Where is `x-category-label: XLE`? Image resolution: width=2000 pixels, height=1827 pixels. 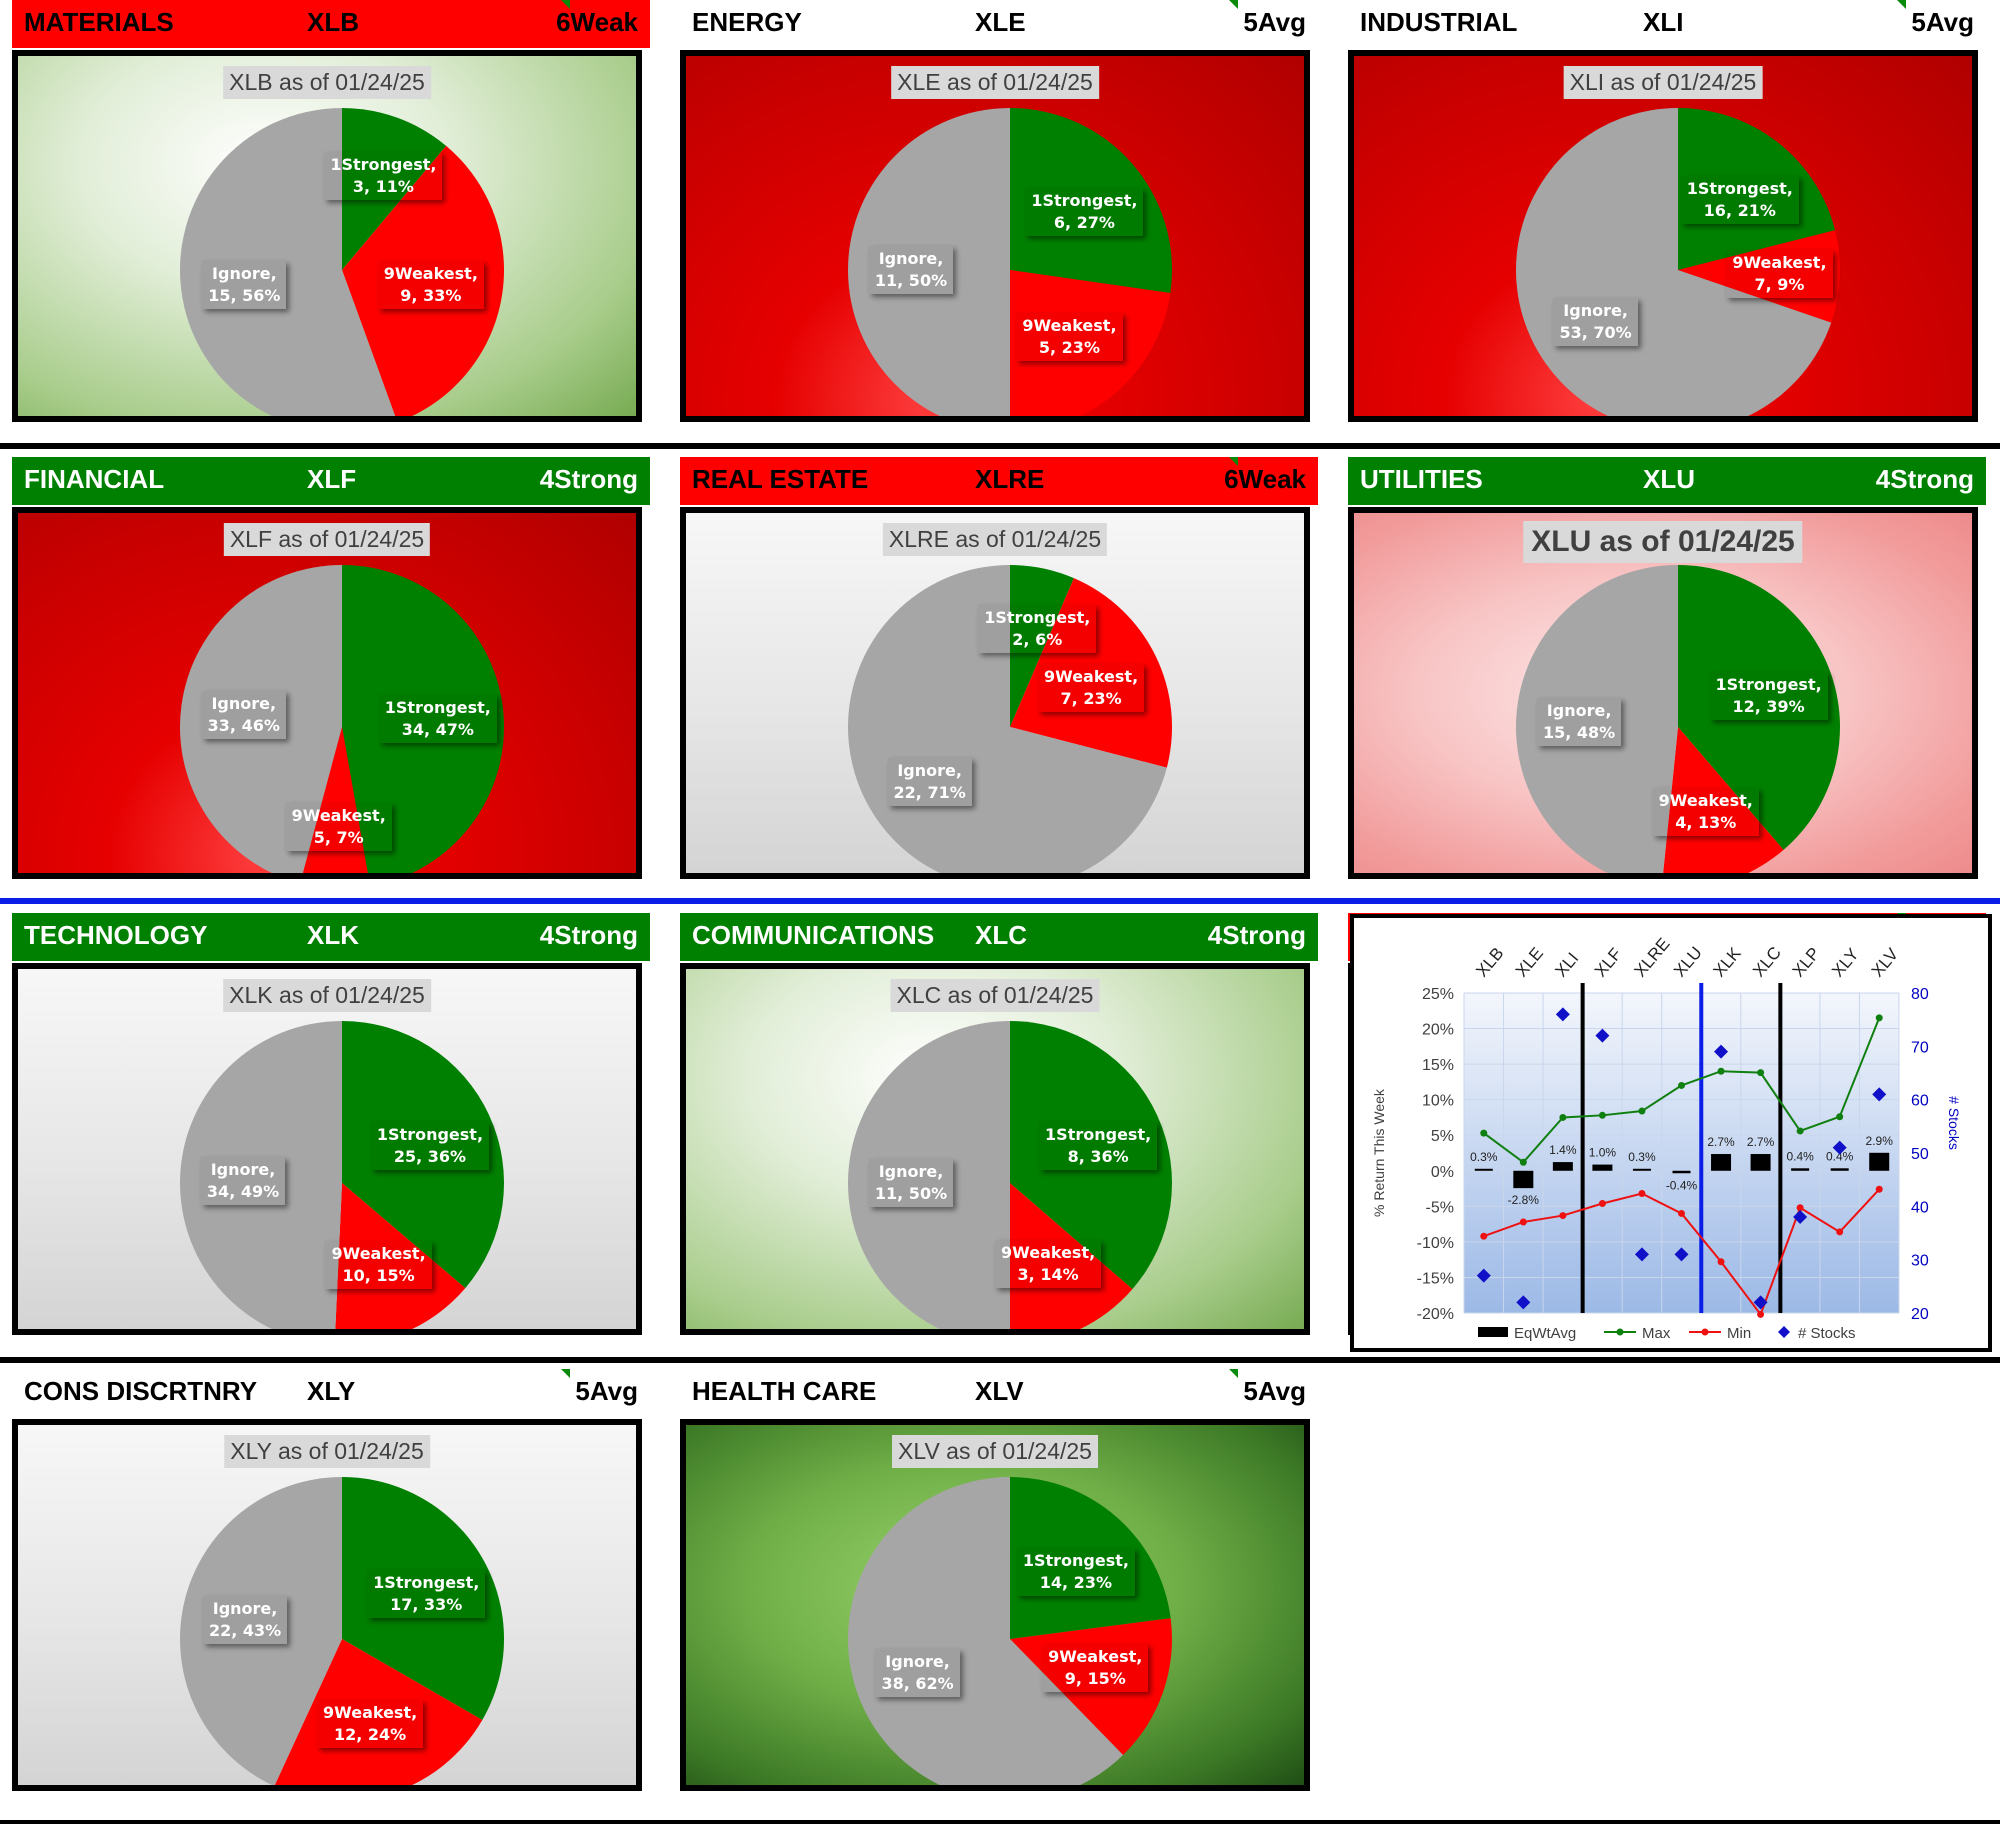
x-category-label: XLE is located at coordinates (1529, 962).